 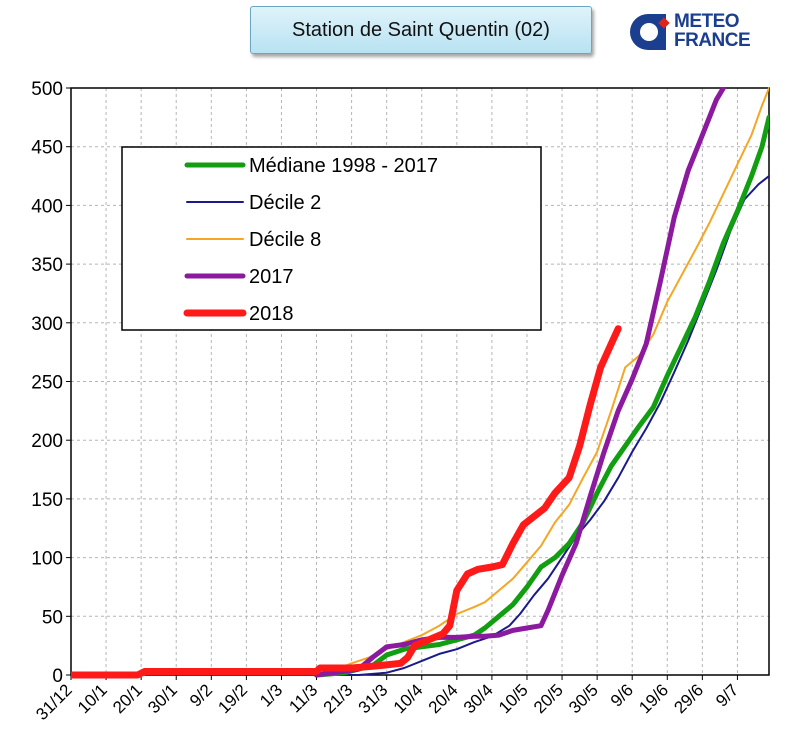 I want to click on x-tick-label: 9/7, so click(x=727, y=695).